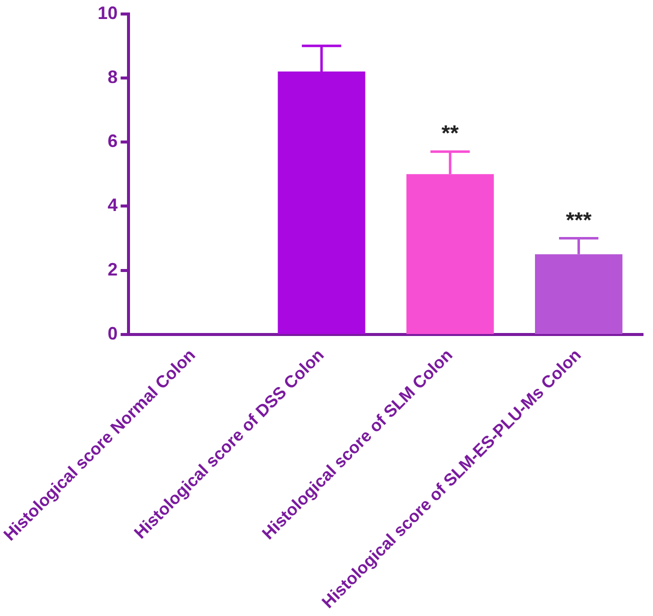  What do you see at coordinates (113, 269) in the screenshot?
I see `y-tick-label: 2` at bounding box center [113, 269].